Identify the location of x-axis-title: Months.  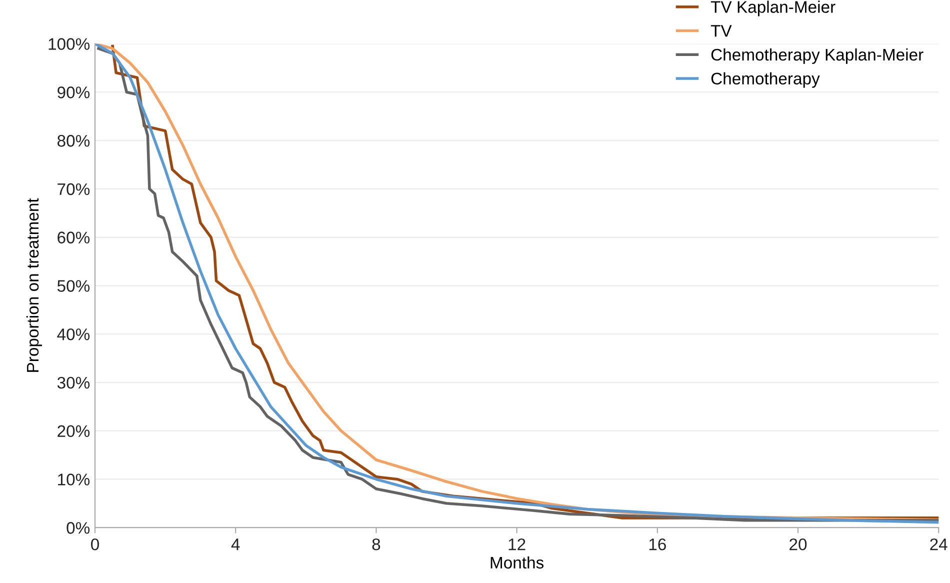
(517, 562).